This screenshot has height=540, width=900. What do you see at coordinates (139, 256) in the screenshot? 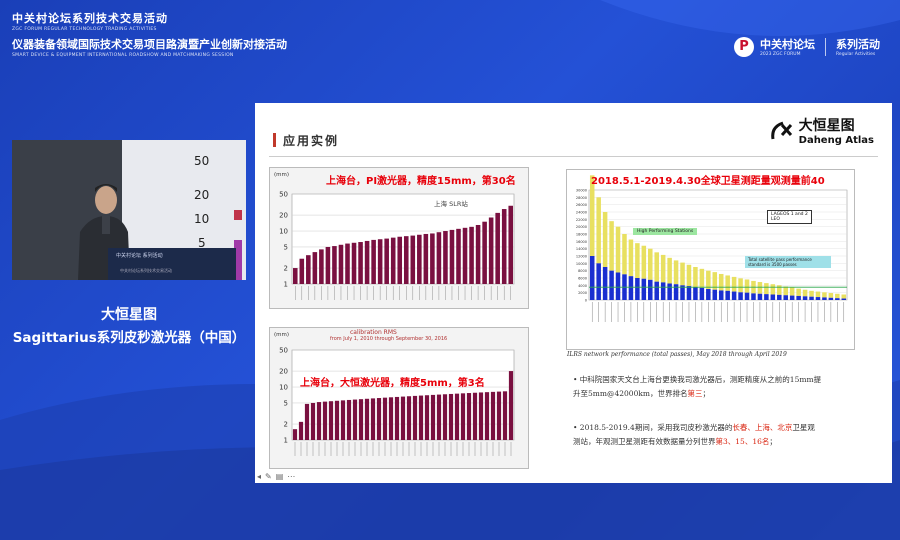
I see `podium-text: 中关村论坛 系列活动` at bounding box center [139, 256].